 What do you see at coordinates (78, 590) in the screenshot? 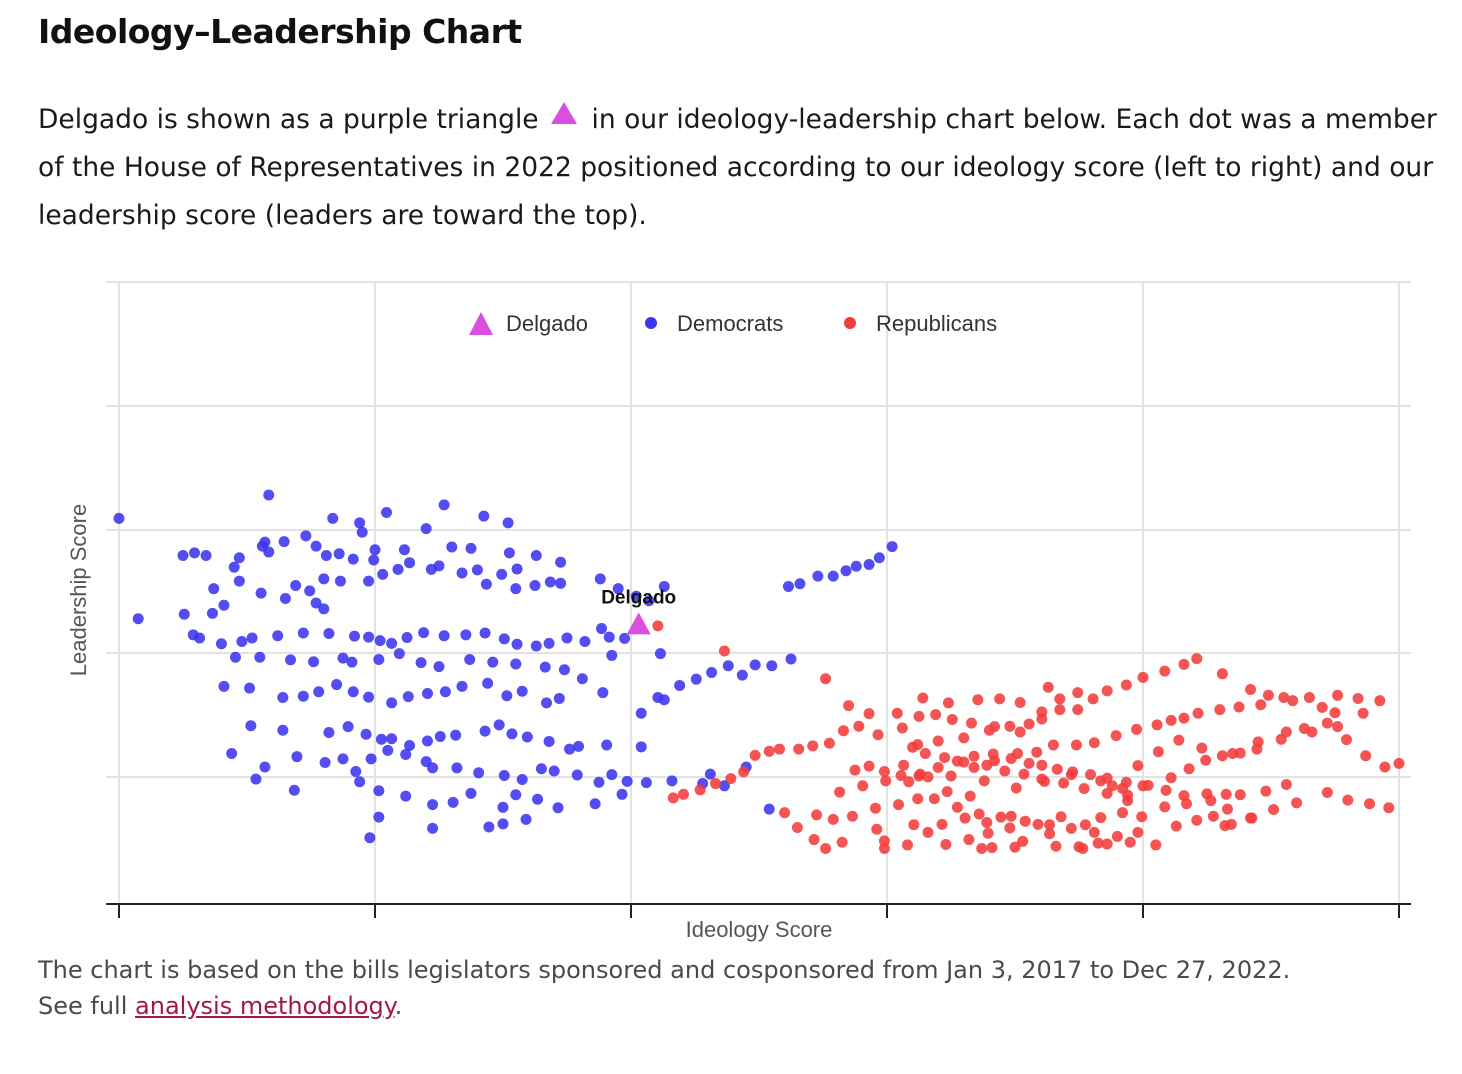
I see `y-axis-label: Leadership Score` at bounding box center [78, 590].